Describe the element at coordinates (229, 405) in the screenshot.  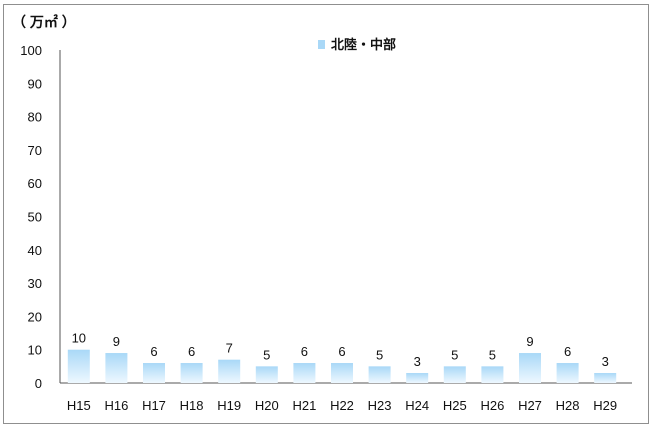
I see `x-tick-label-H19: H19` at that location.